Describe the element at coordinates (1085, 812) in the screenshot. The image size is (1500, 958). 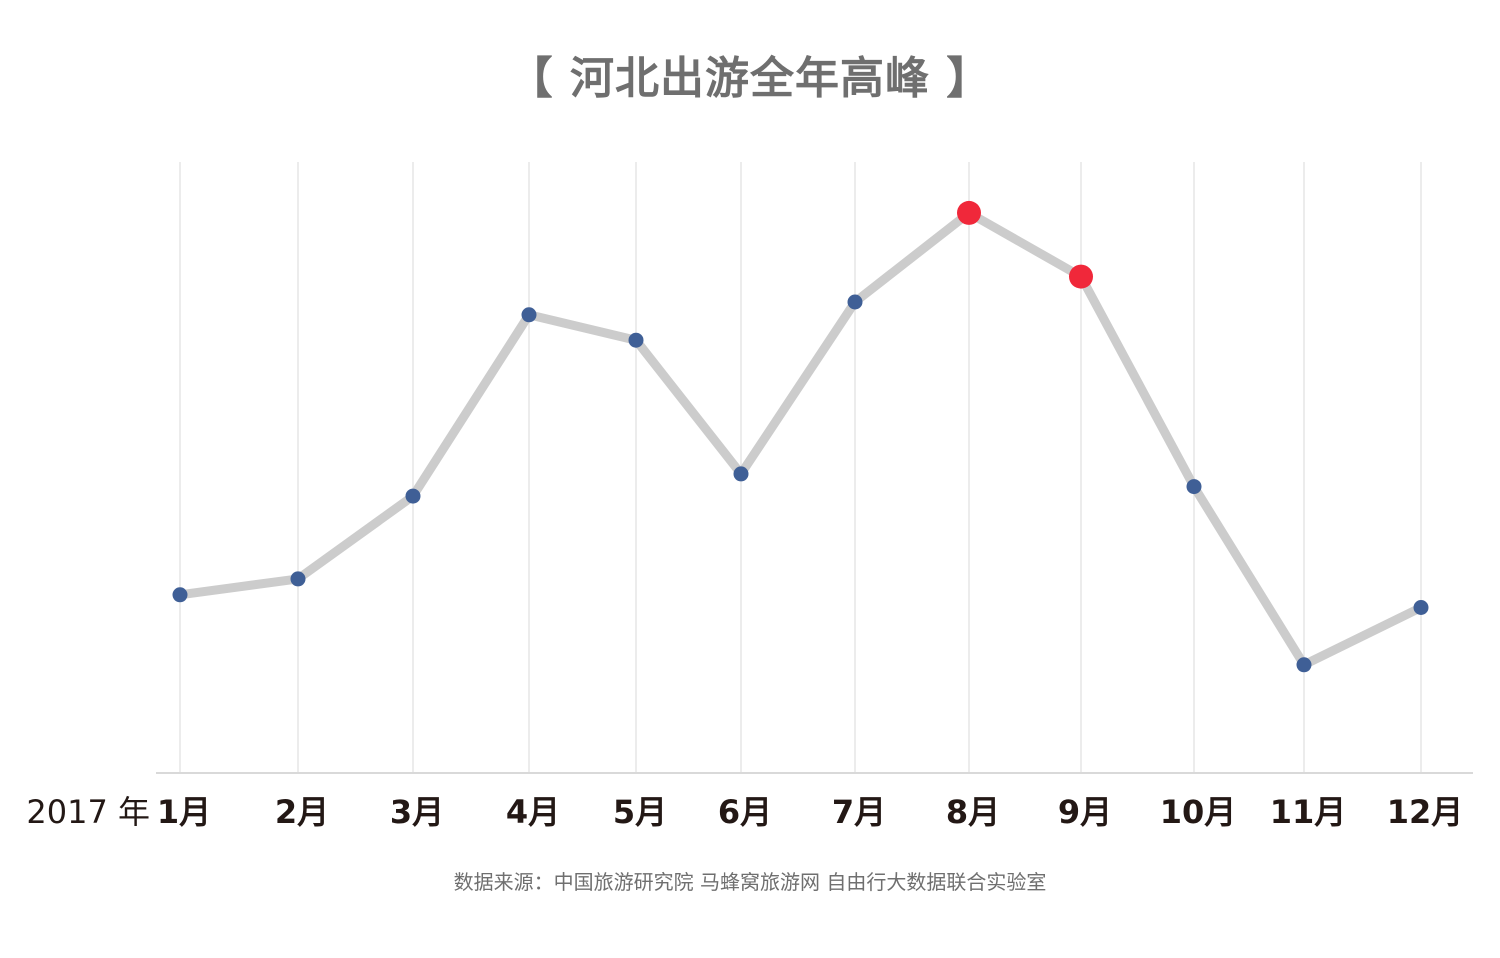
I see `x-tick-label-9: 9月` at that location.